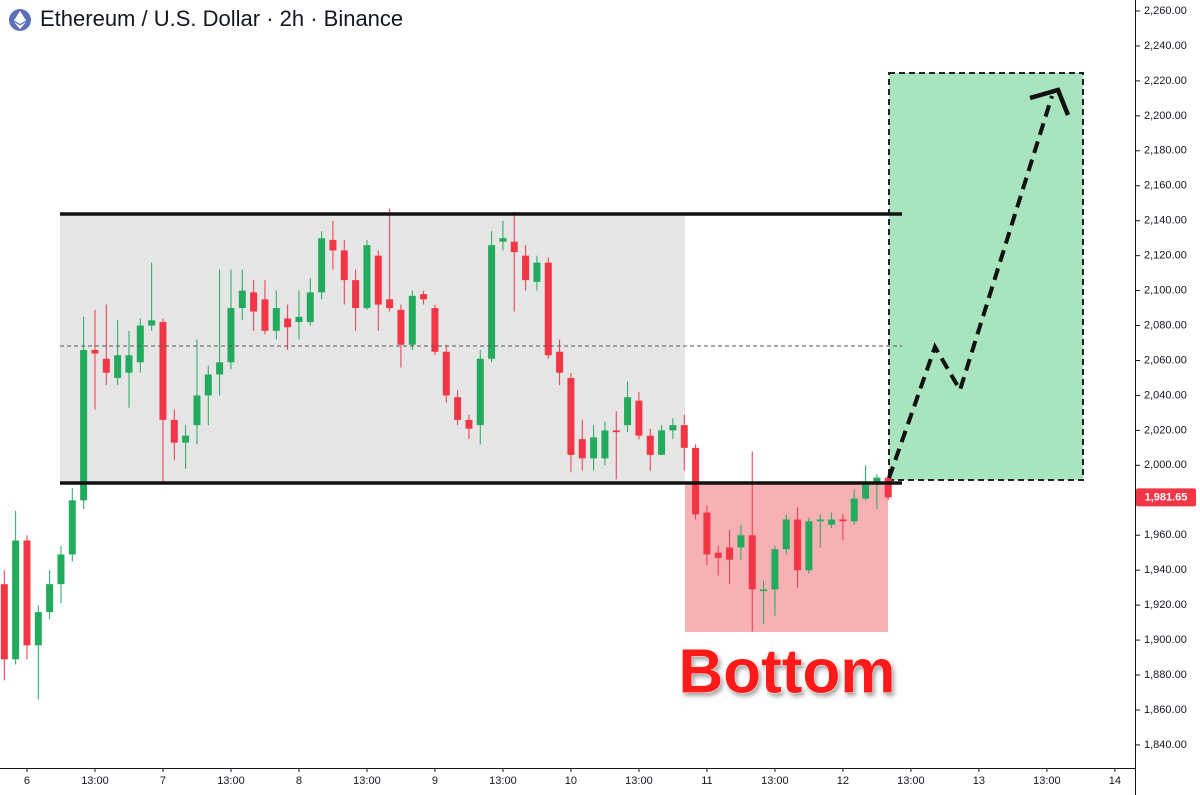 Image resolution: width=1200 pixels, height=795 pixels. Describe the element at coordinates (1115, 781) in the screenshot. I see `x-tick-label: 14` at that location.